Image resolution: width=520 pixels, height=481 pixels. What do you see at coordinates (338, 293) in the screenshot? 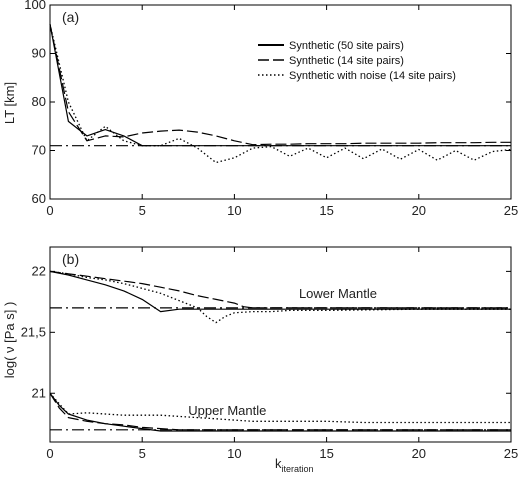
I see `annotation-label: Lower Mantle` at bounding box center [338, 293].